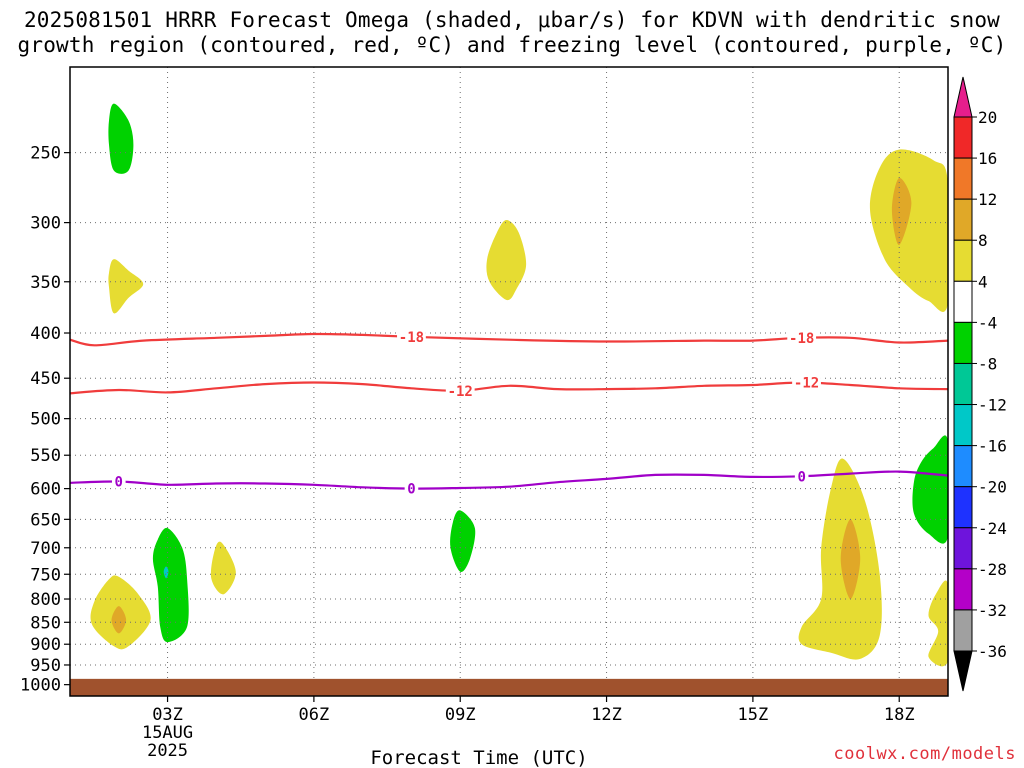  I want to click on contour-label-0-0: -18, so click(411, 338).